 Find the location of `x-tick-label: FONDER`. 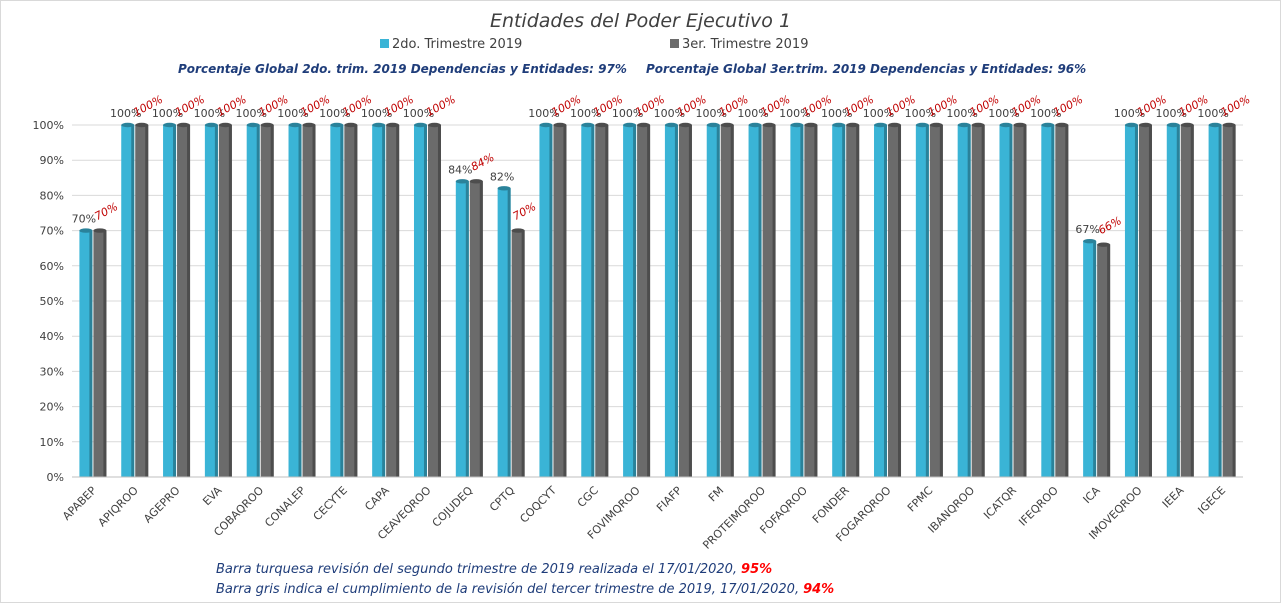

x-tick-label: FONDER is located at coordinates (831, 505).